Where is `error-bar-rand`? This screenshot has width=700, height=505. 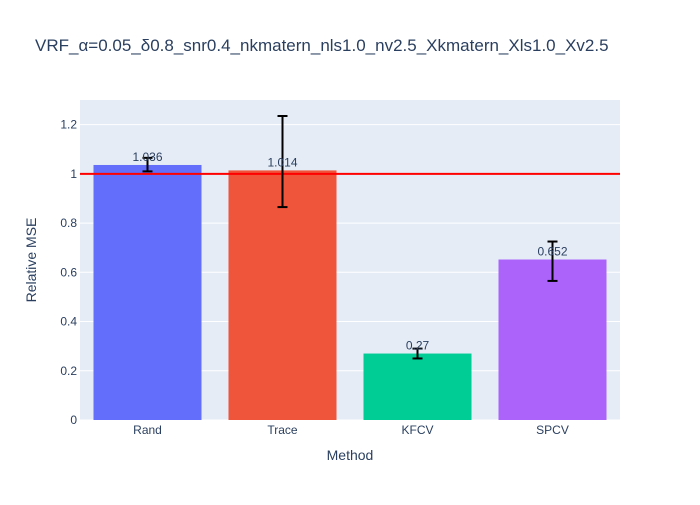 error-bar-rand is located at coordinates (147, 164).